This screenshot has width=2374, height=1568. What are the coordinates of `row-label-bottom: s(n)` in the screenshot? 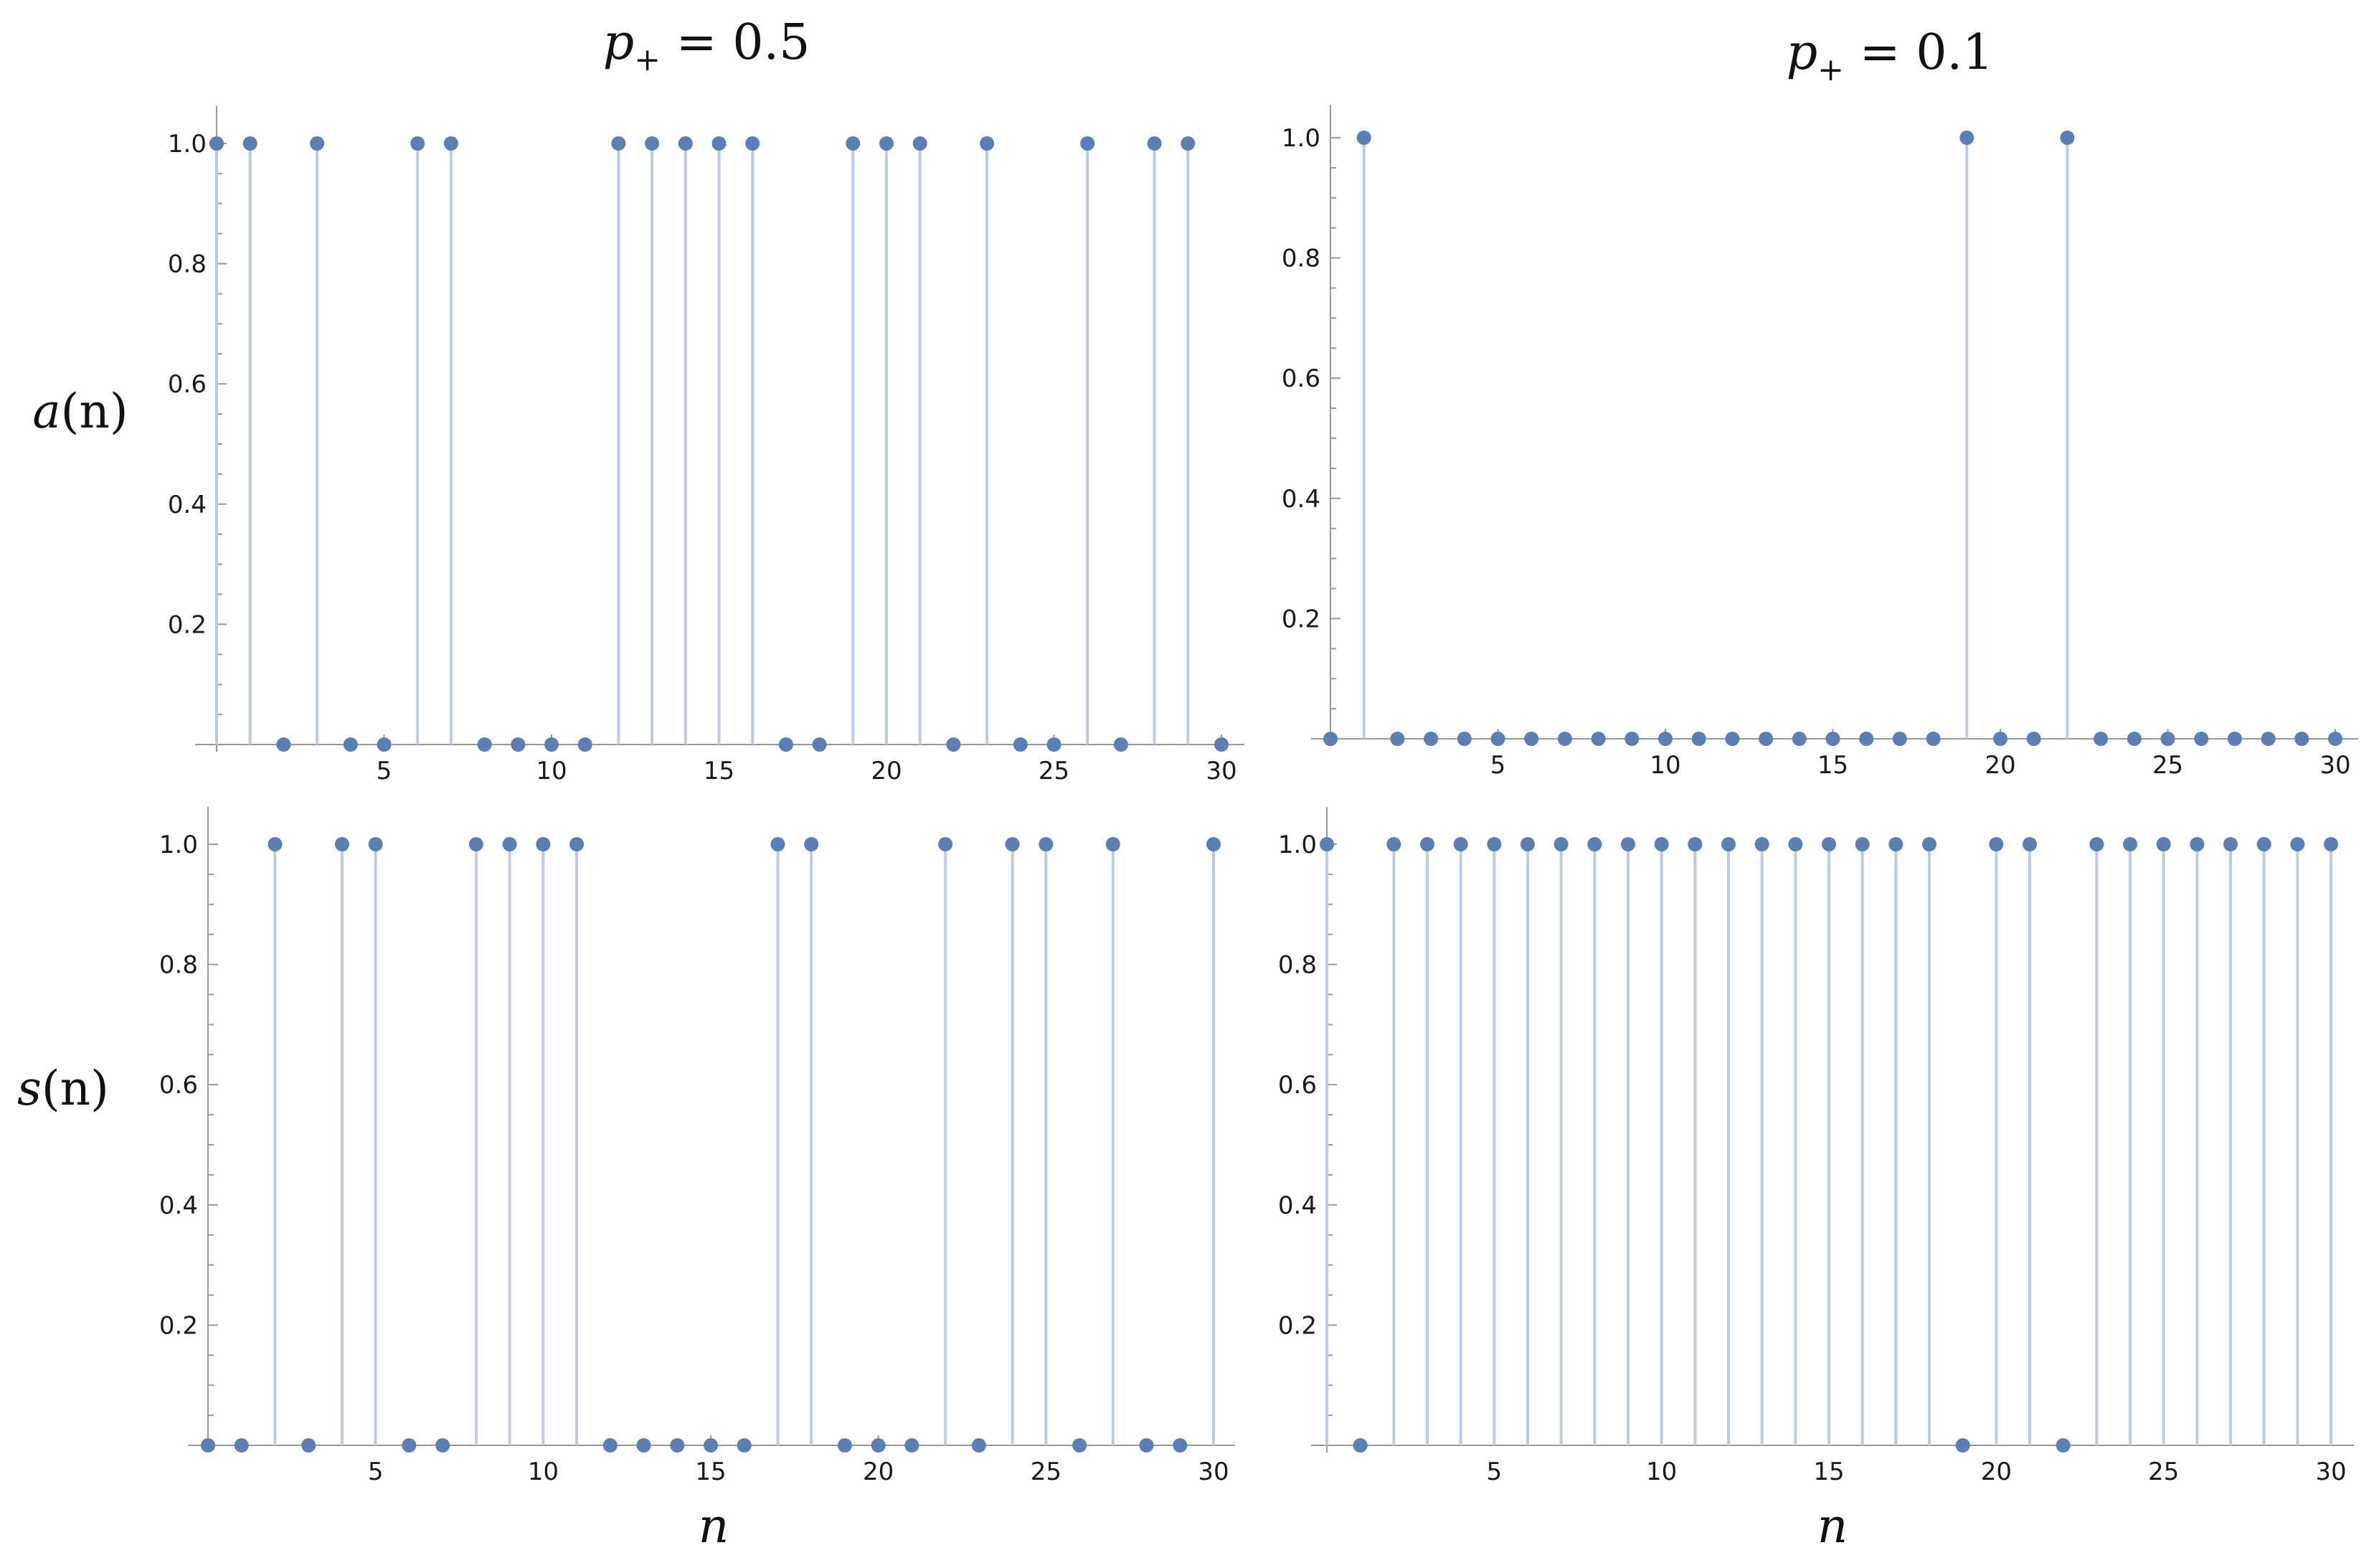 It's located at (63, 1088).